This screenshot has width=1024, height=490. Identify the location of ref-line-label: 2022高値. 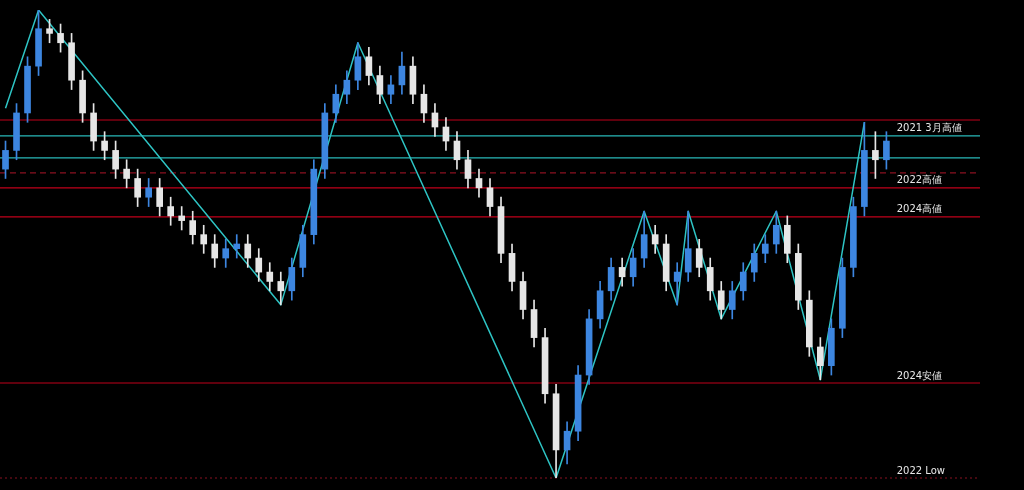
(919, 180).